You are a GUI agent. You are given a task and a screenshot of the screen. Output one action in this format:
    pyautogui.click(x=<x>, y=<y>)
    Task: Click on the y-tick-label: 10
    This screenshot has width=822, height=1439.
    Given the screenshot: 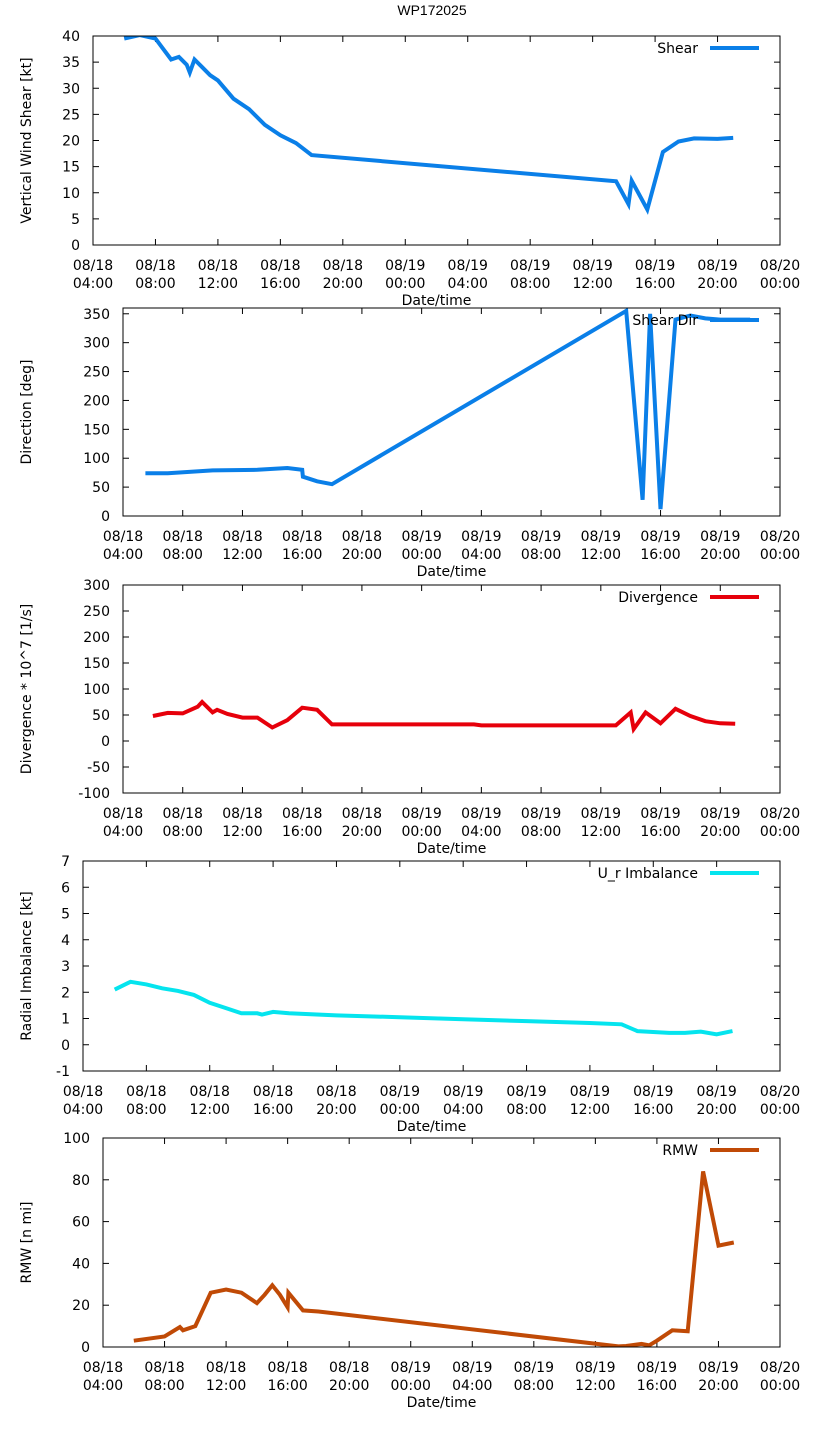 What is the action you would take?
    pyautogui.click(x=71, y=194)
    